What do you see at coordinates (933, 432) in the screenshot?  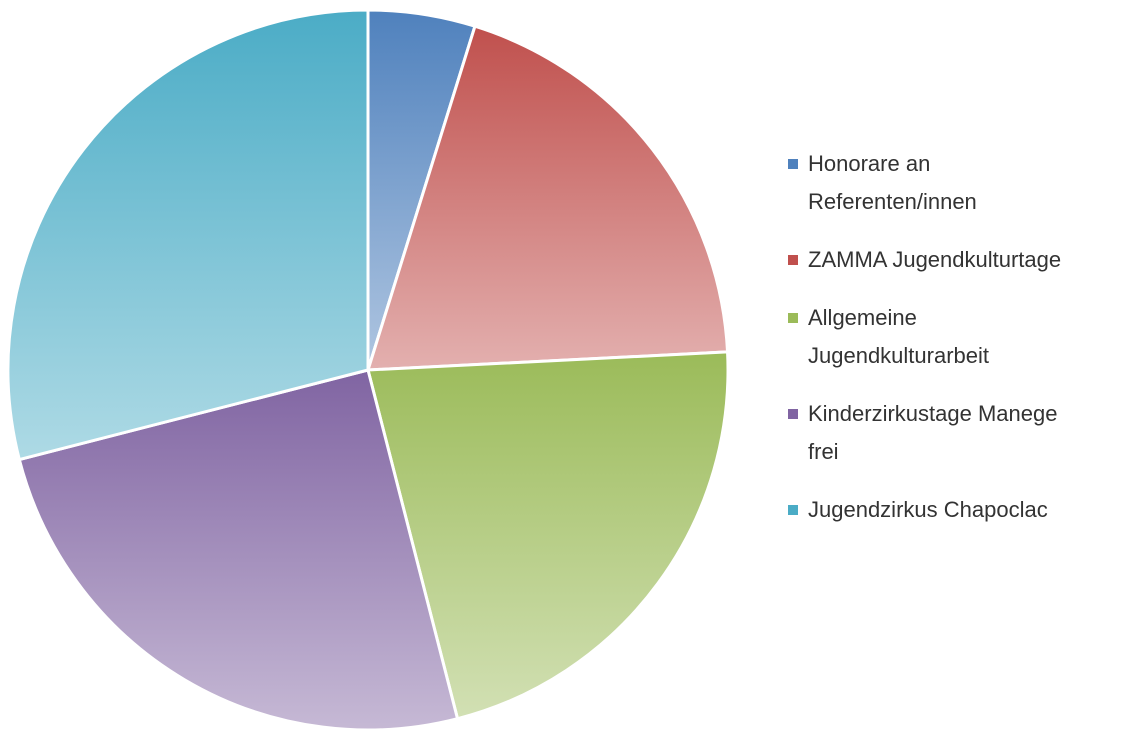 I see `legend-label: Kinderzirkustage Manege frei` at bounding box center [933, 432].